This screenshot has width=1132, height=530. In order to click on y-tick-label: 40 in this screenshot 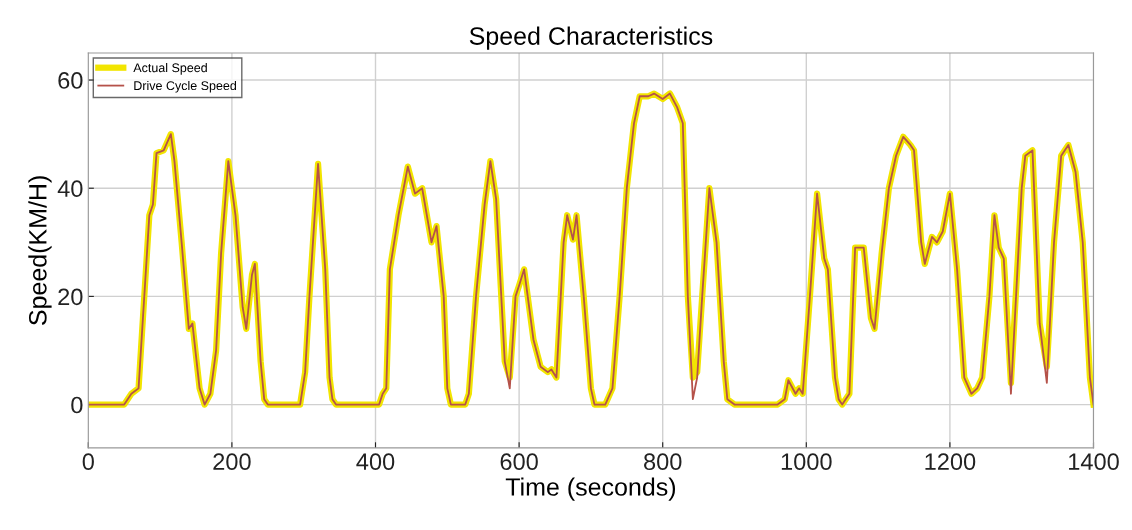, I will do `click(70, 189)`.